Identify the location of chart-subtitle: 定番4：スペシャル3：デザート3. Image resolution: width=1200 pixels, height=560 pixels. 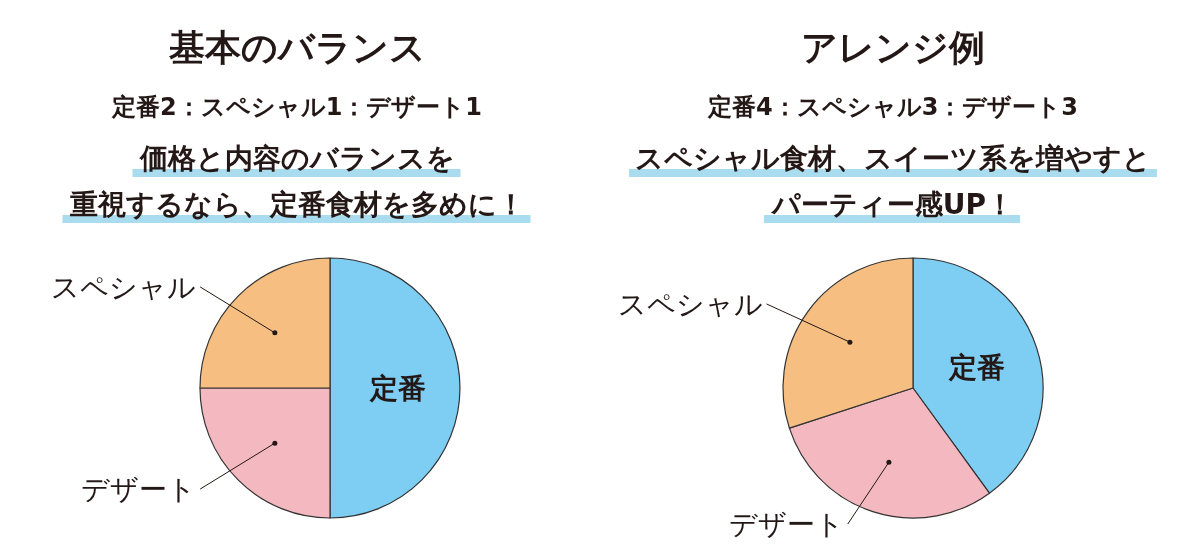
(892, 107).